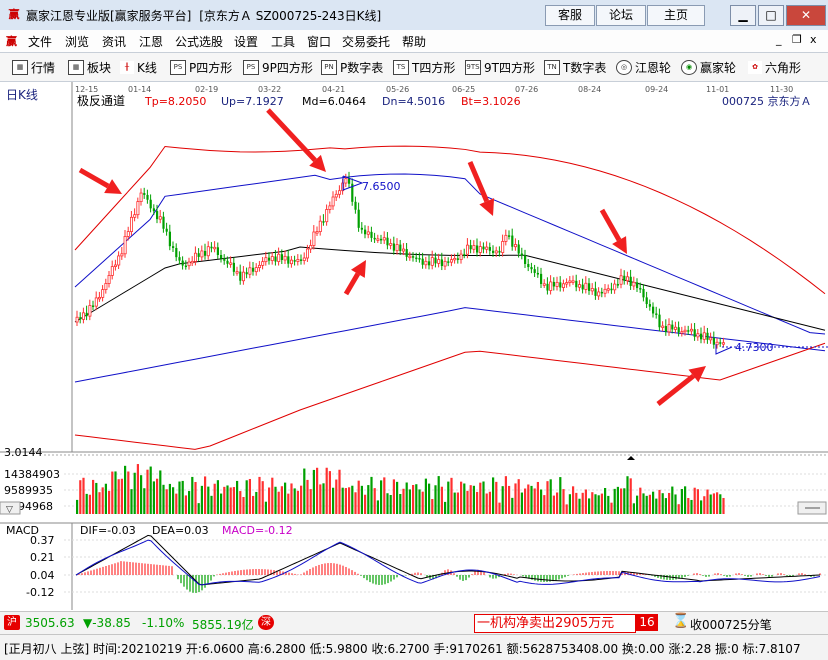  Describe the element at coordinates (246, 42) in the screenshot. I see `menu-settings: 设置` at that location.